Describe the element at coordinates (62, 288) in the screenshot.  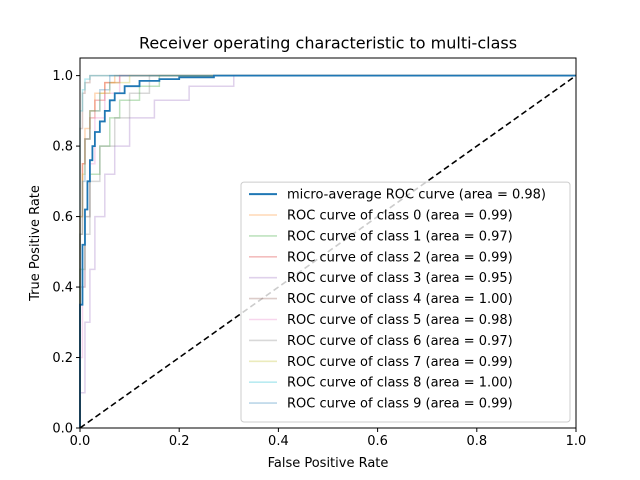
I see `y-tick-label: 0.4` at that location.